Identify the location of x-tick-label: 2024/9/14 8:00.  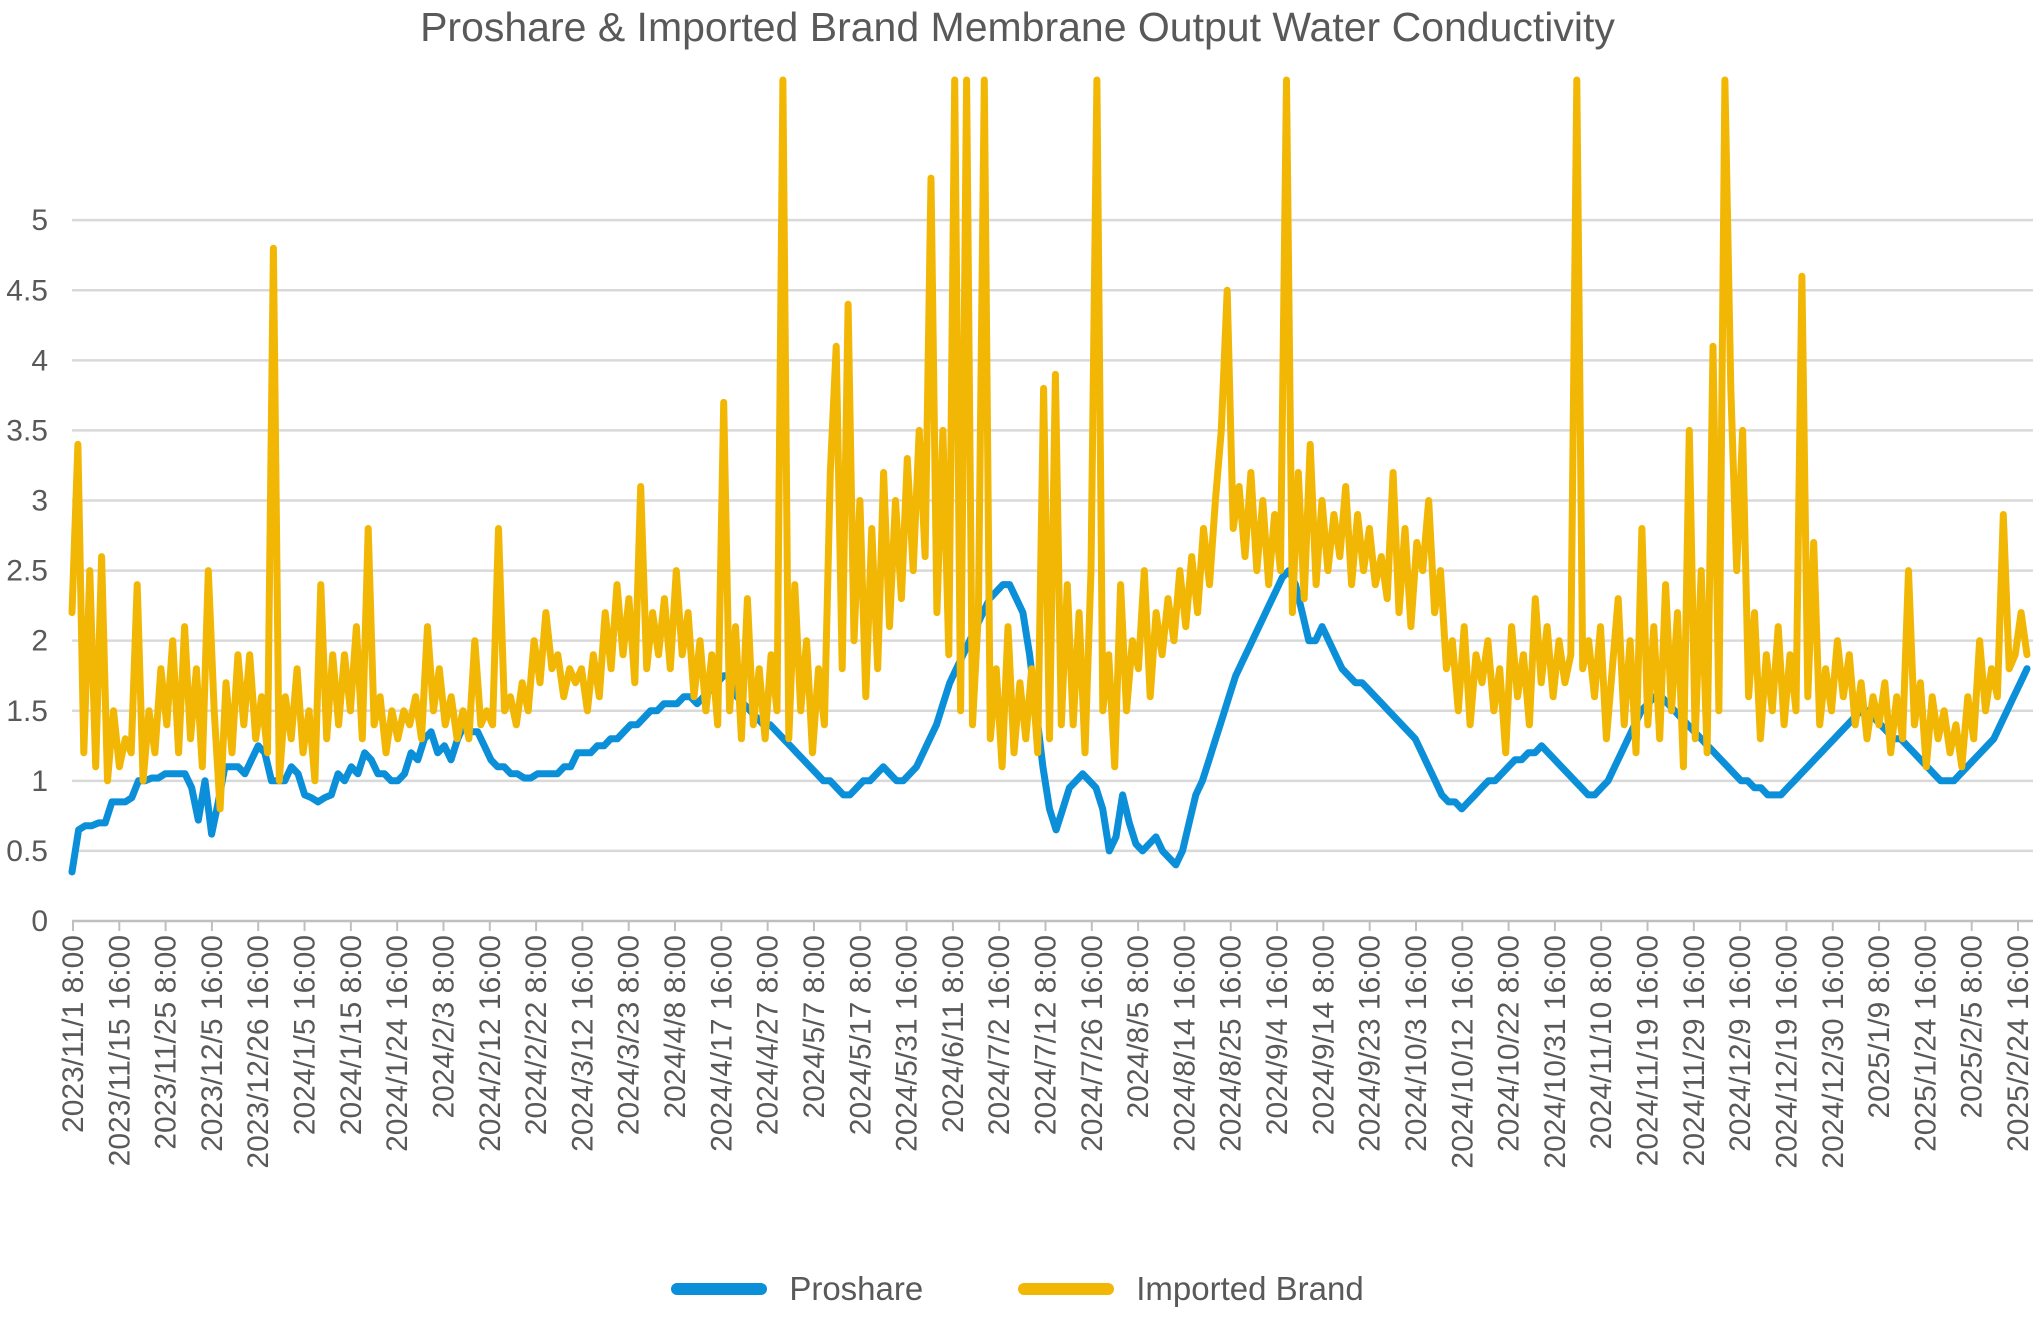
(1323, 1035).